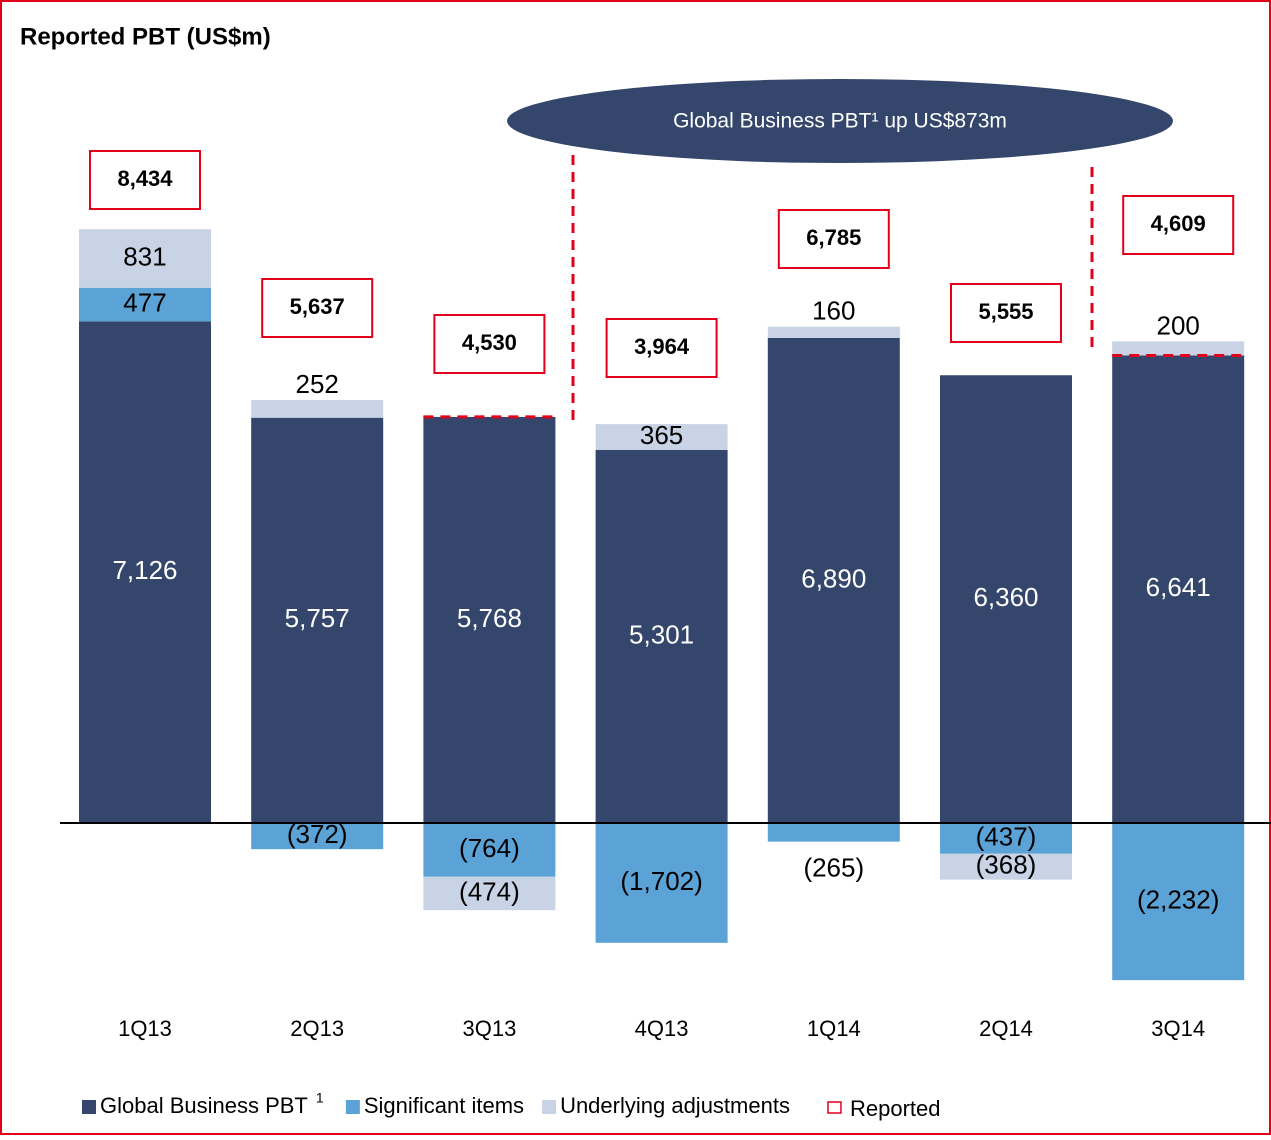 Image resolution: width=1271 pixels, height=1140 pixels. I want to click on chart-title: Reported PBT (US$m), so click(145, 36).